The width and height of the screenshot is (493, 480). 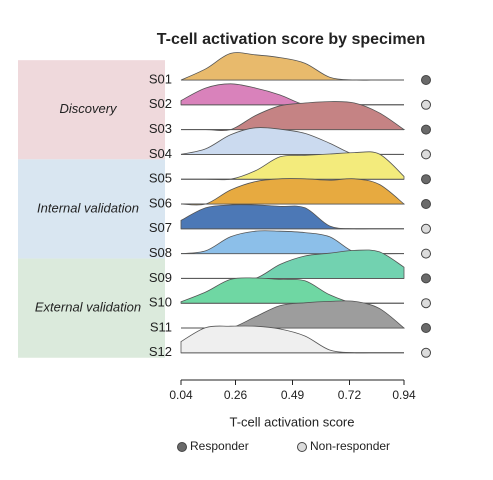 What do you see at coordinates (160, 103) in the screenshot?
I see `y-tick-label: S02` at bounding box center [160, 103].